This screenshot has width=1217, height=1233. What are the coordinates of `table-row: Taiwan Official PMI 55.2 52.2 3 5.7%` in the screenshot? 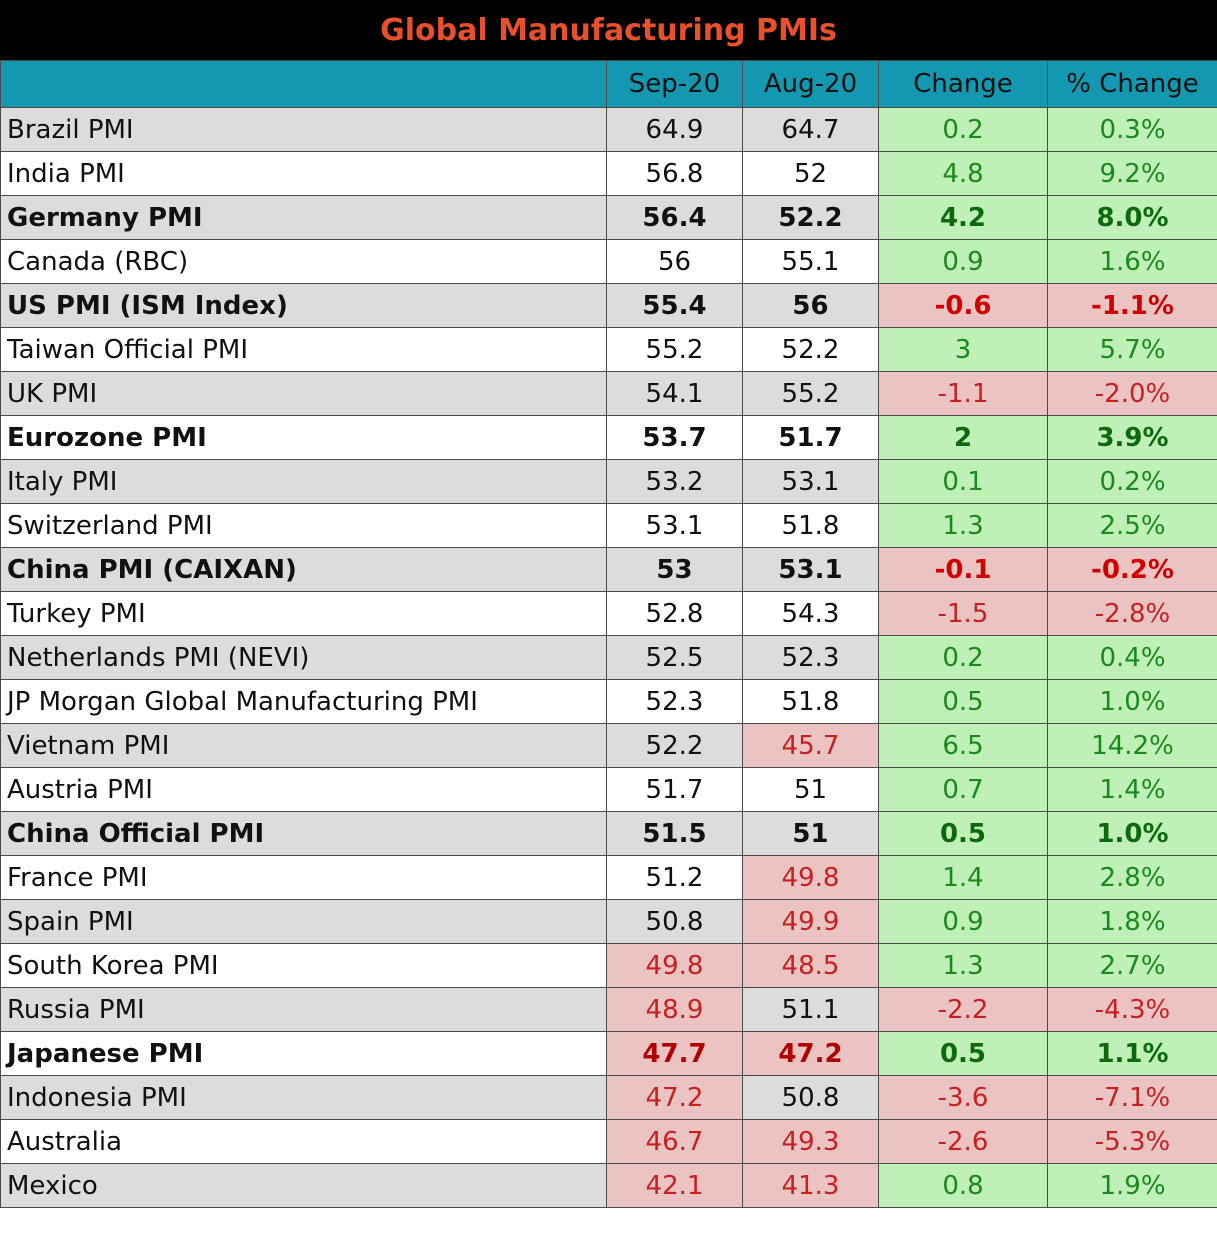 It's located at (608, 349).